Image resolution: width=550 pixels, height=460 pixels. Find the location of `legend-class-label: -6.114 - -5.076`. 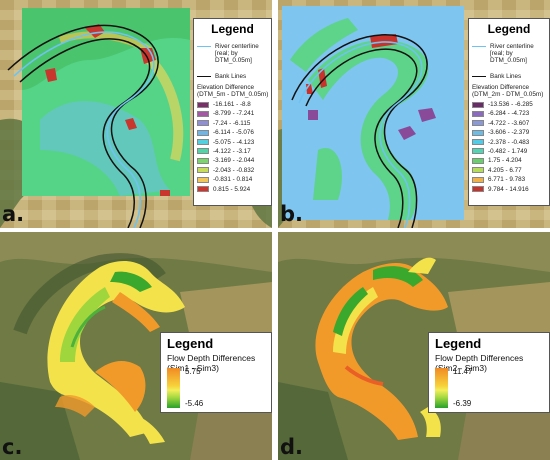

legend-class-label: -6.114 - -5.076 is located at coordinates (233, 133).